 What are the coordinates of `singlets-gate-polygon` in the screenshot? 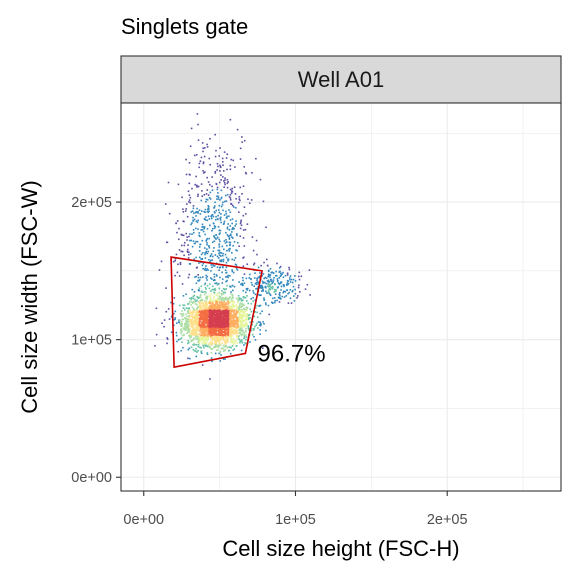 It's located at (217, 312).